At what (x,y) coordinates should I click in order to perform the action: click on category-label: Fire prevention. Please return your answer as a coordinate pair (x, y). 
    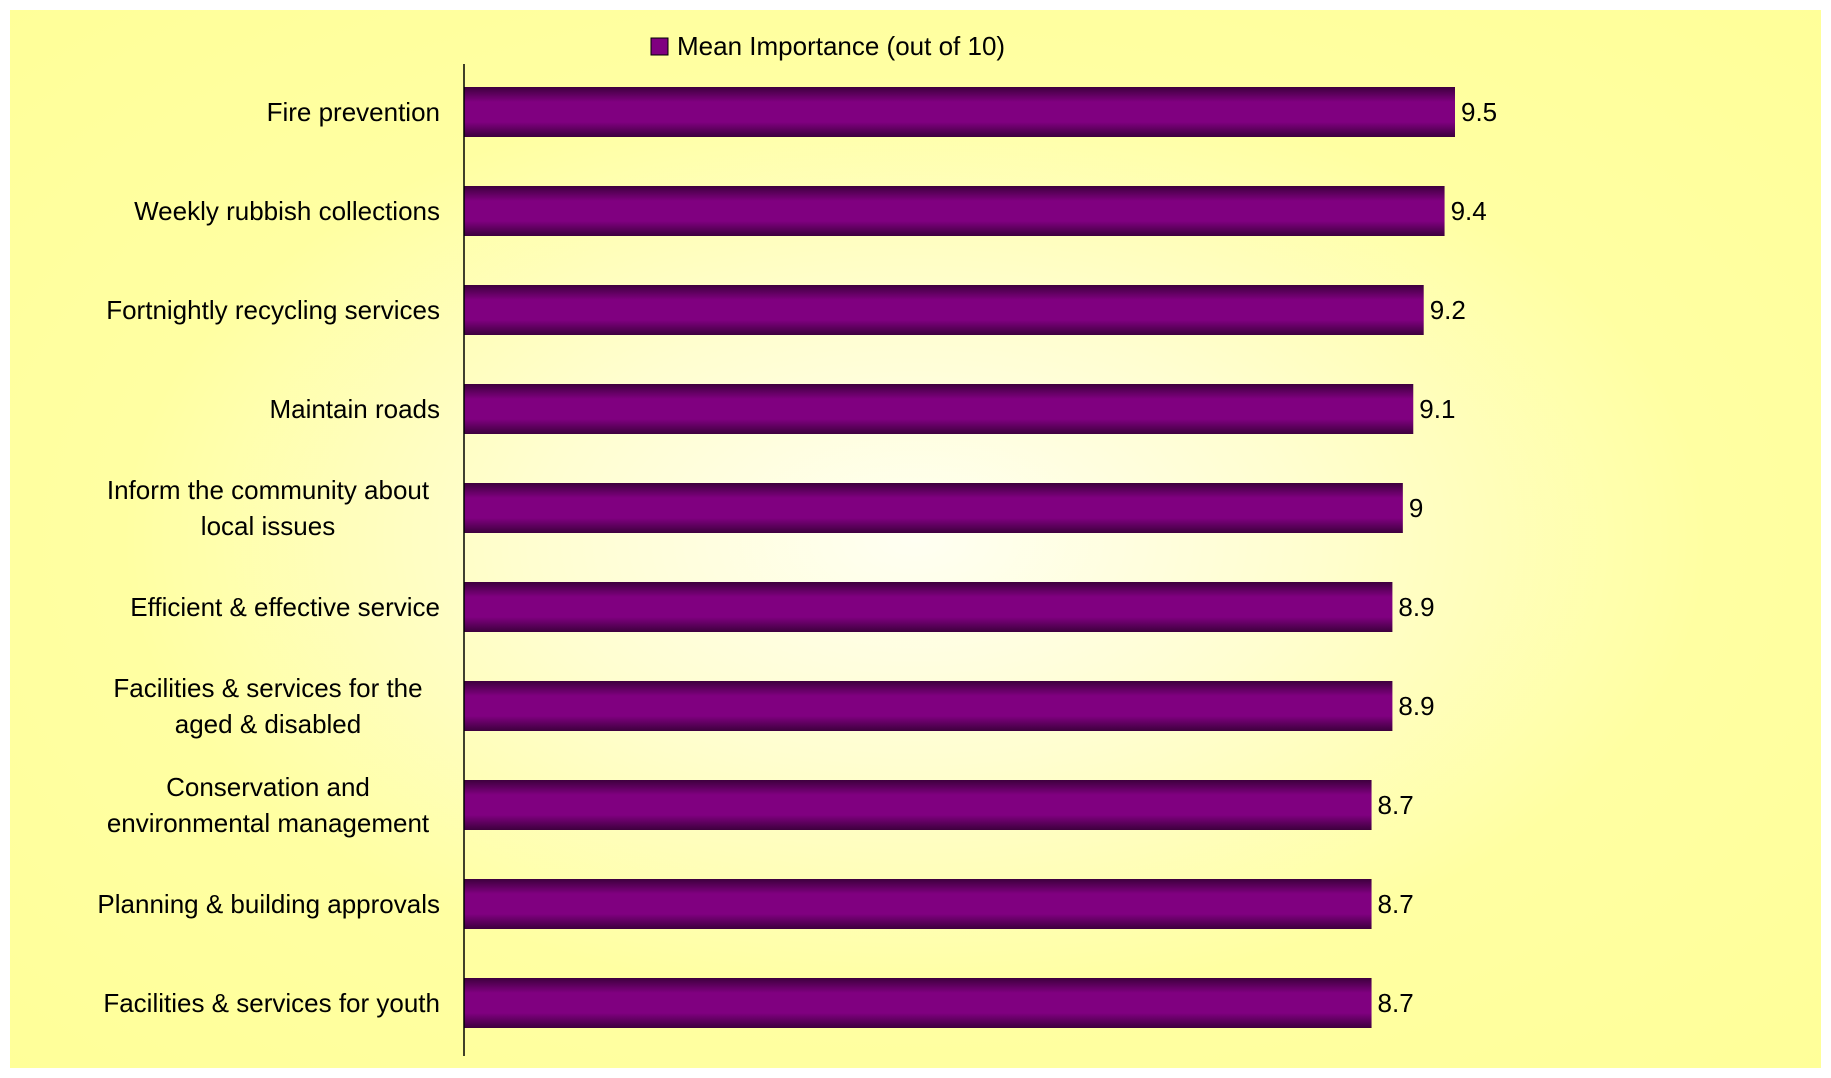
    Looking at the image, I should click on (353, 112).